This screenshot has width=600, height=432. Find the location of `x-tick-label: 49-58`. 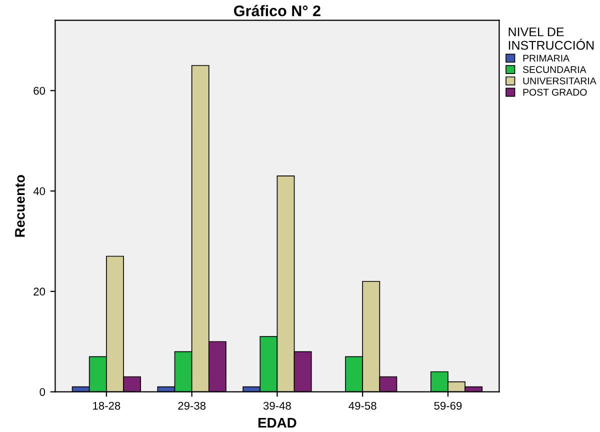

x-tick-label: 49-58 is located at coordinates (362, 406).